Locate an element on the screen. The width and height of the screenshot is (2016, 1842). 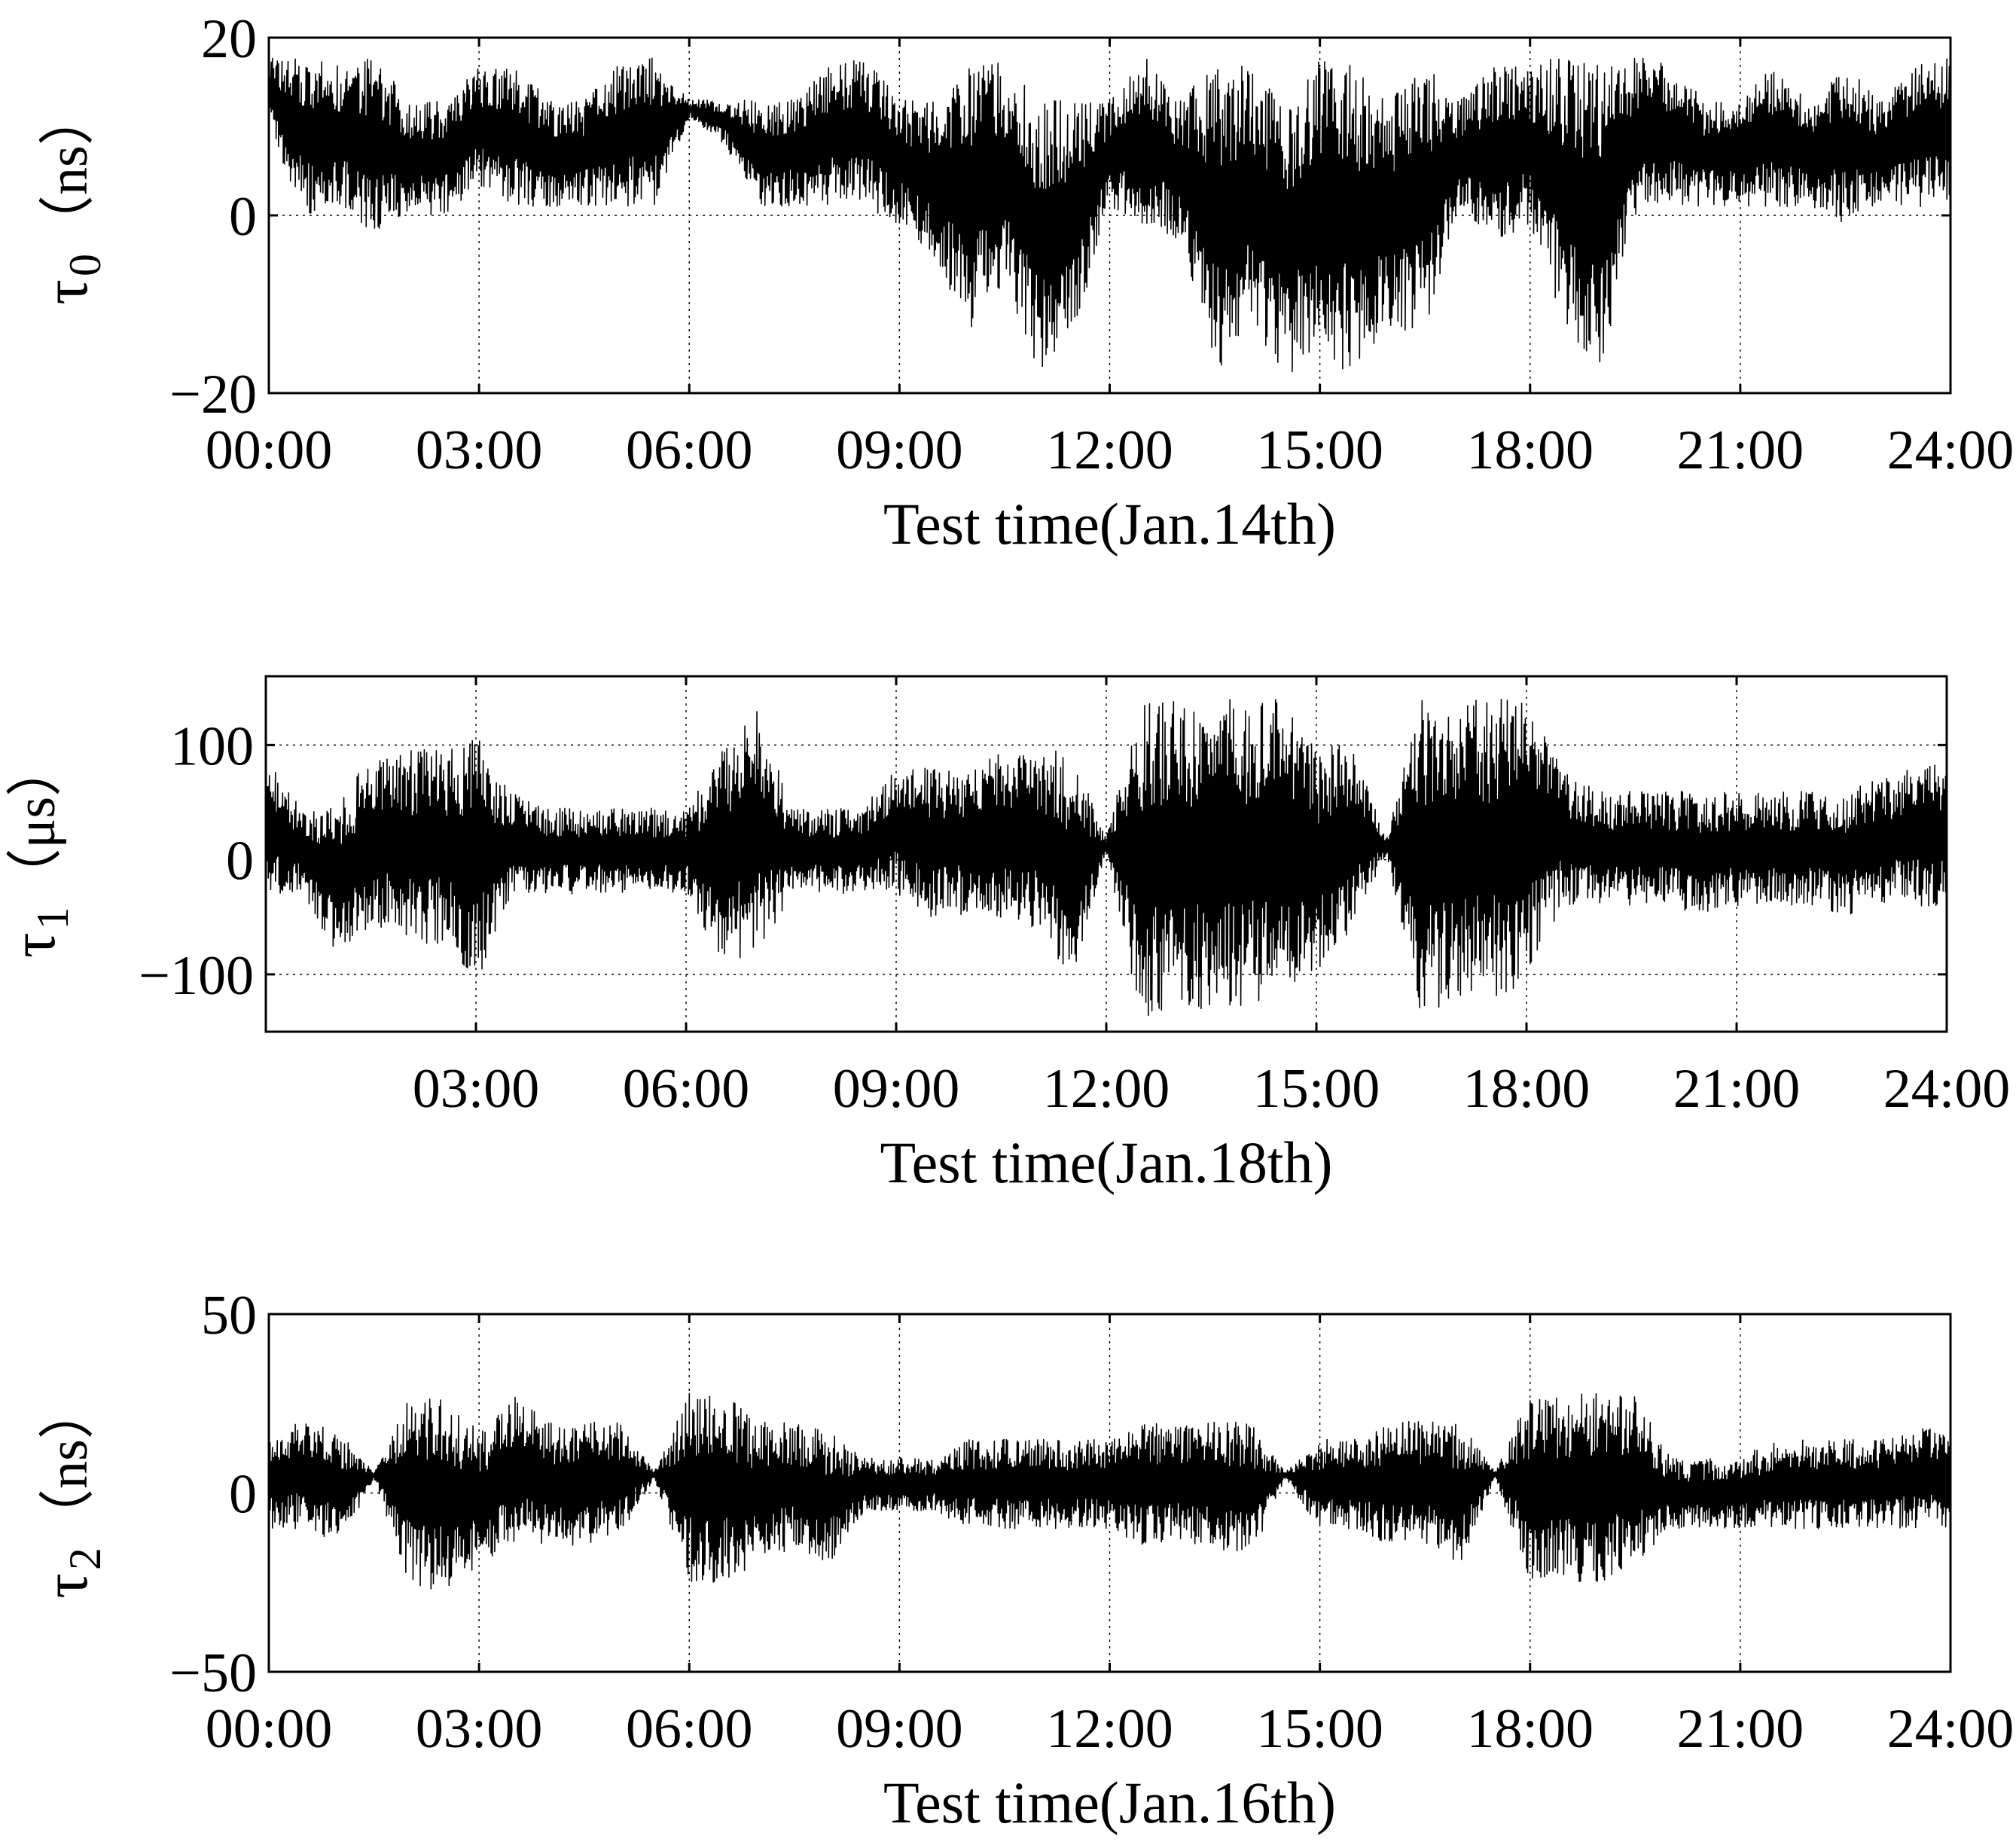
y-tick-label: 100 is located at coordinates (212, 746).